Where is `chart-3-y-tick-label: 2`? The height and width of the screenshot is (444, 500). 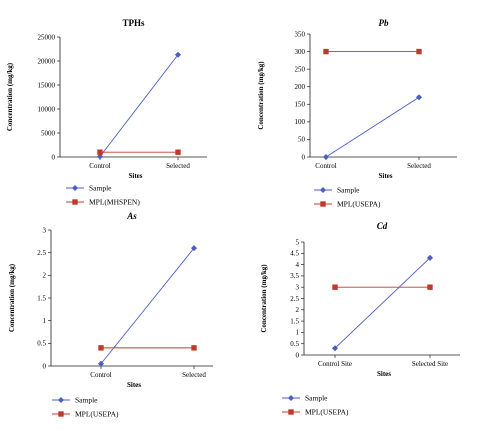 chart-3-y-tick-label: 2 is located at coordinates (45, 276).